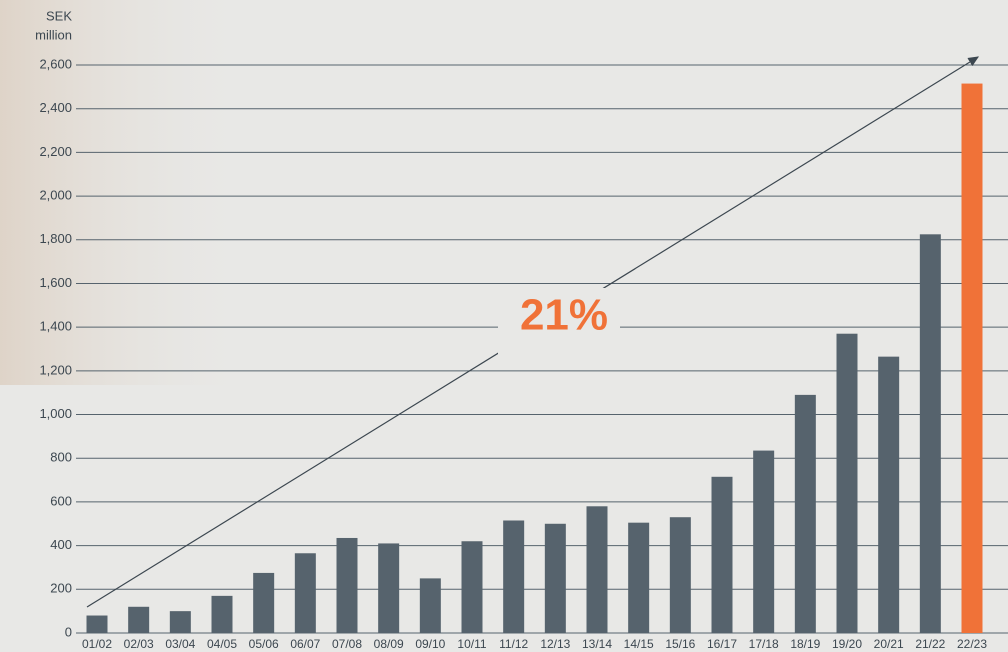 The height and width of the screenshot is (652, 1008). I want to click on x-tick-label: 12/13, so click(555, 644).